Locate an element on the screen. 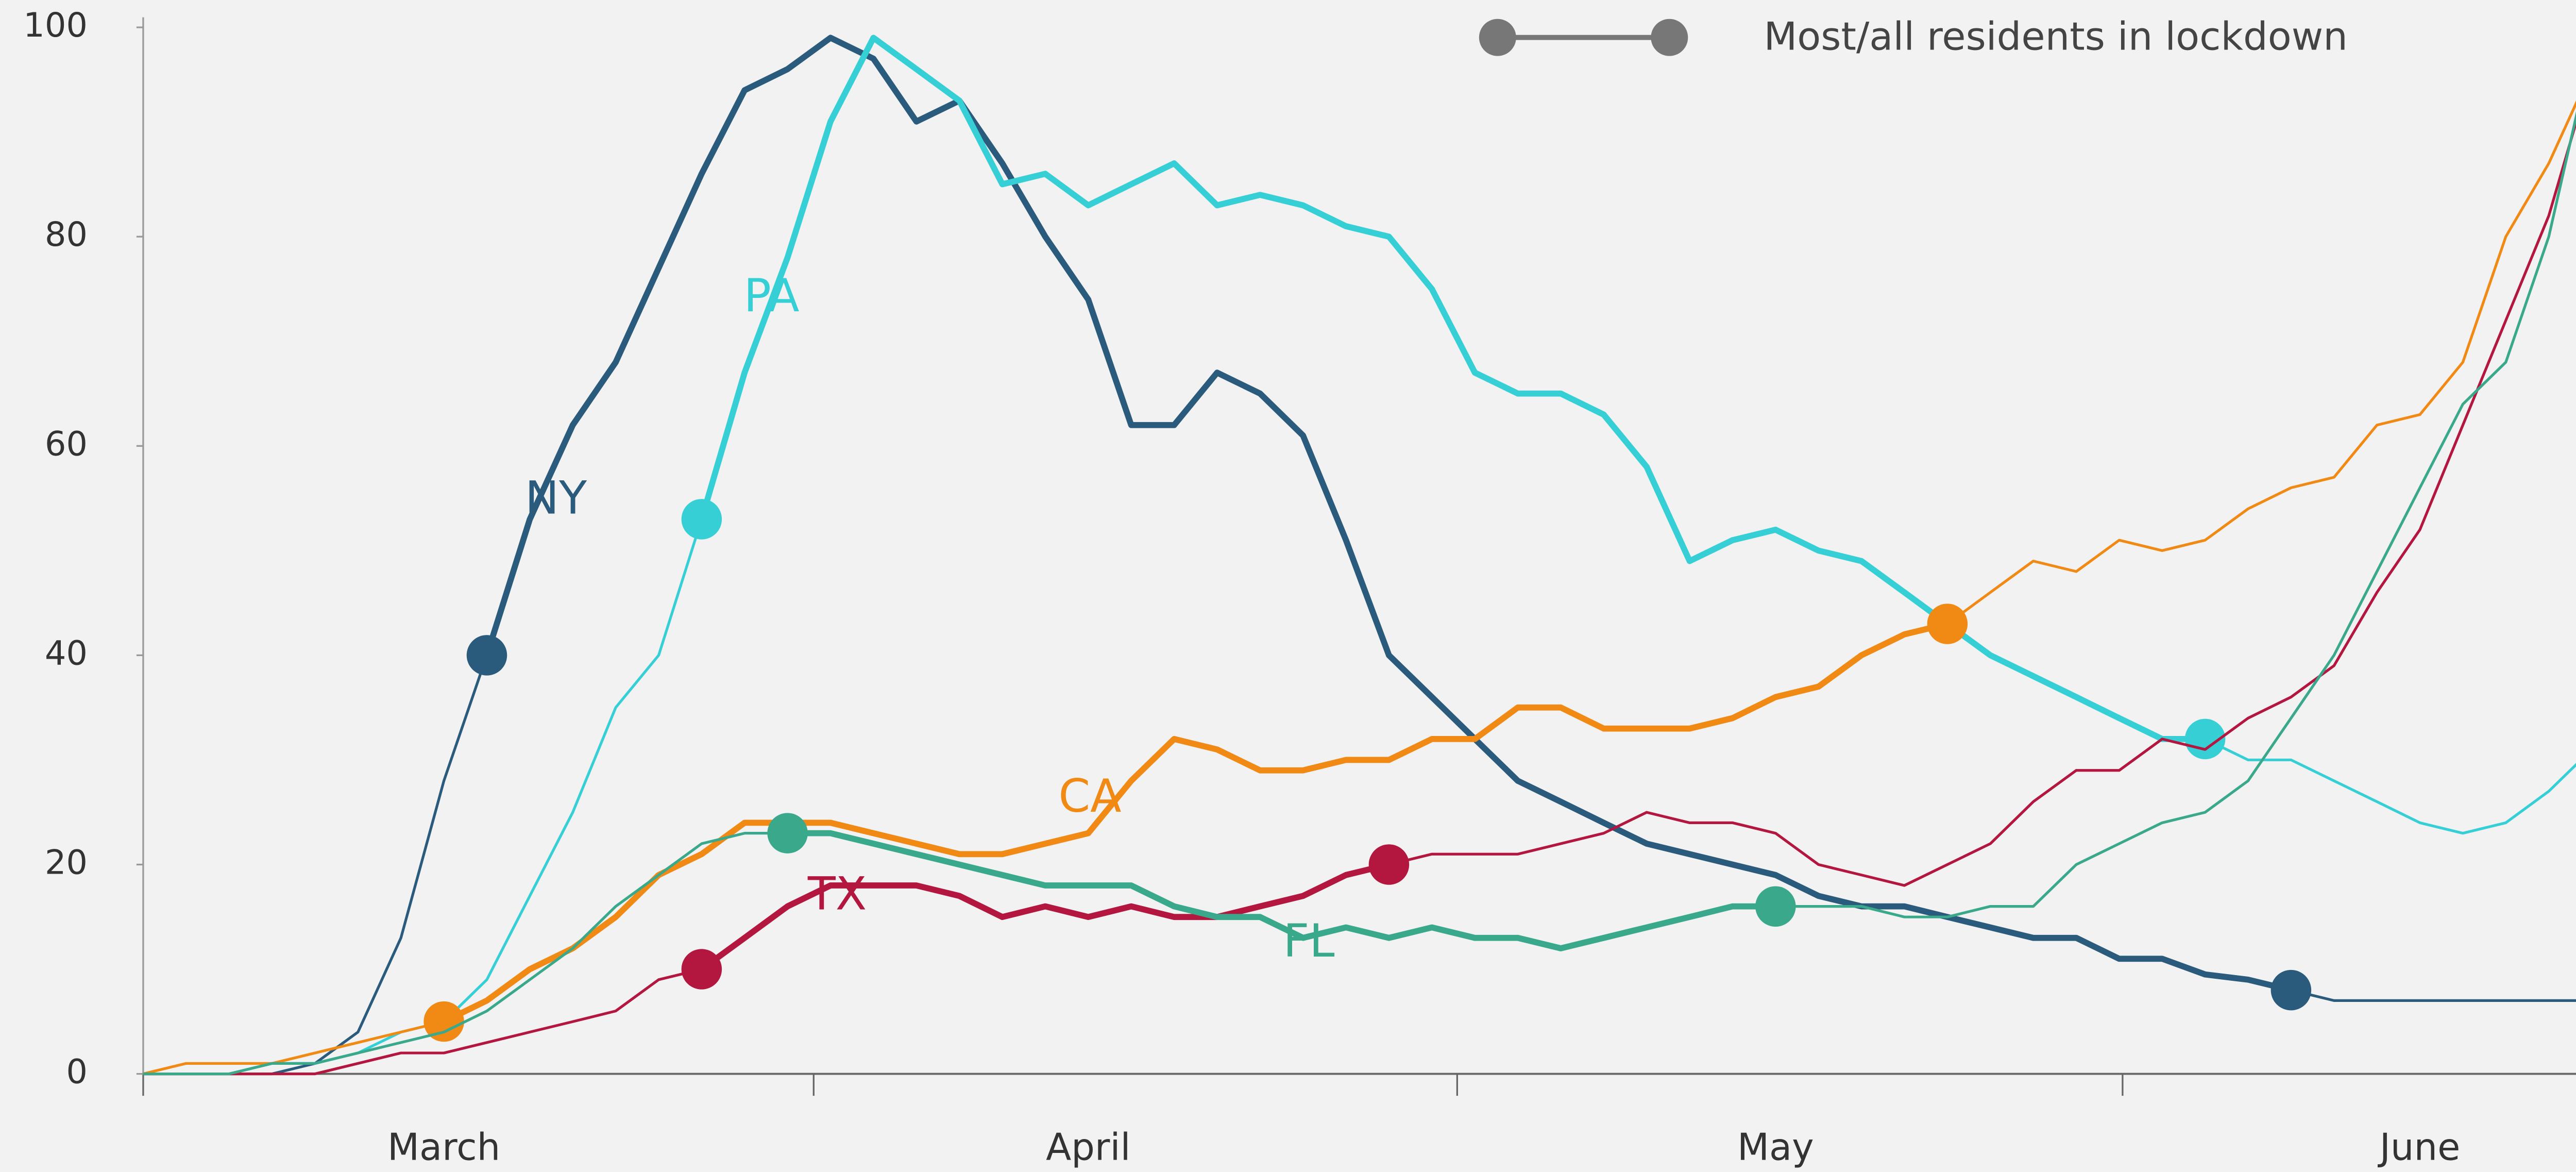 This screenshot has width=2576, height=1172. x-tick-label: June is located at coordinates (2419, 1147).